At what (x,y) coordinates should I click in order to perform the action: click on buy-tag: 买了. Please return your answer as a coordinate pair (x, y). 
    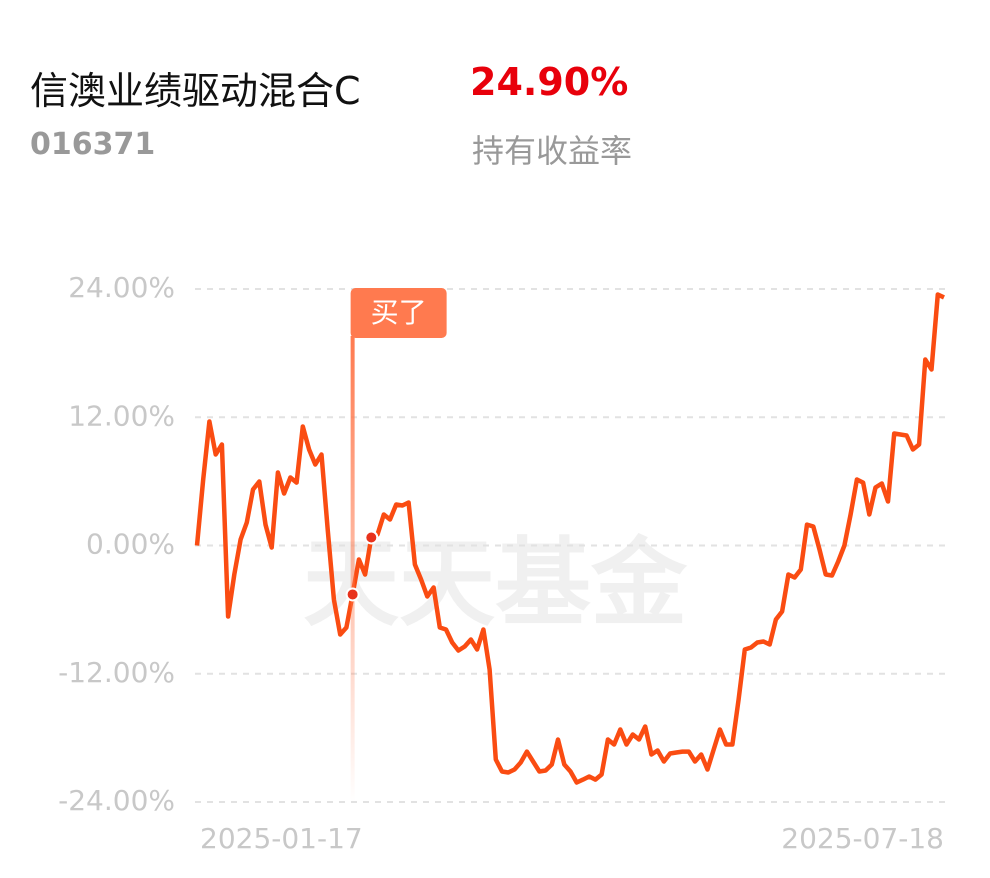
    Looking at the image, I should click on (398, 313).